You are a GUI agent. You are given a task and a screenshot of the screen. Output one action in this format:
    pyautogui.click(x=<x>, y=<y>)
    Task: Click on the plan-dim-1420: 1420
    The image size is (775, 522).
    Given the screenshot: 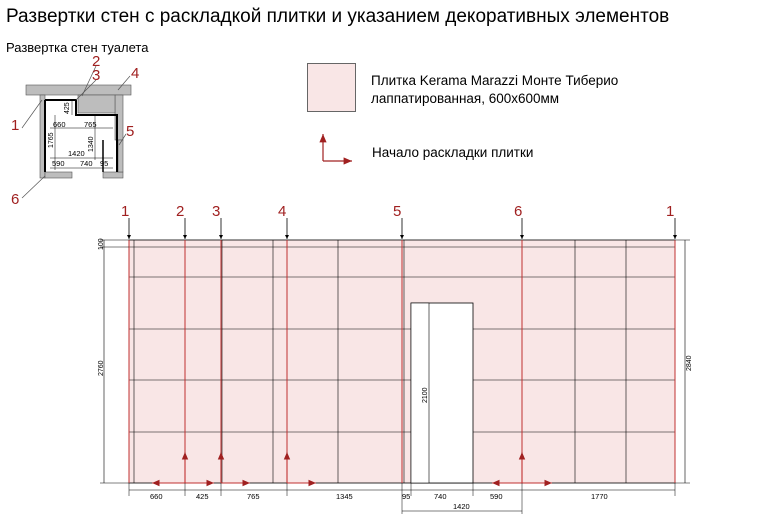 What is the action you would take?
    pyautogui.click(x=76, y=153)
    